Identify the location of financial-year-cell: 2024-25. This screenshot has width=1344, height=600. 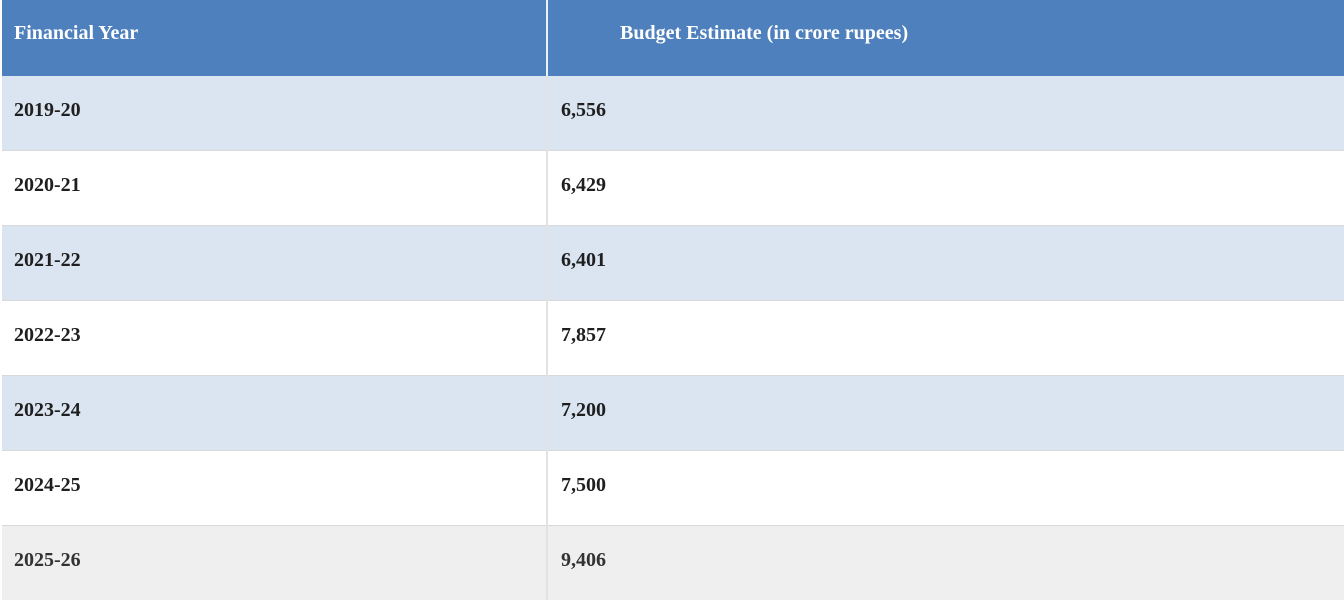
(274, 488).